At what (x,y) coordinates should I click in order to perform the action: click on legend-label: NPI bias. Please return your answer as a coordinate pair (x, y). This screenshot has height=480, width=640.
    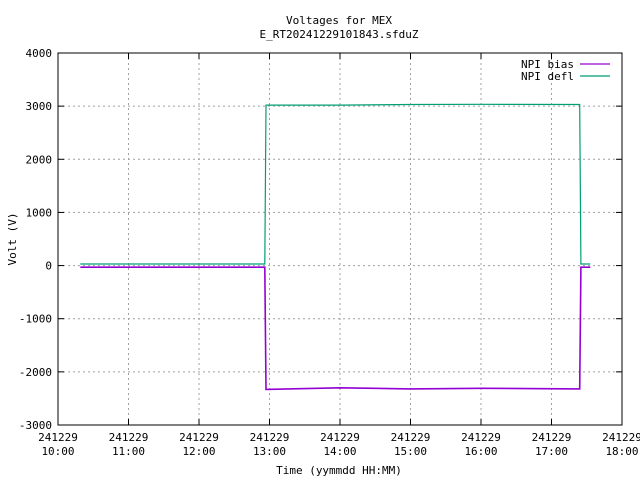
    Looking at the image, I should click on (547, 64).